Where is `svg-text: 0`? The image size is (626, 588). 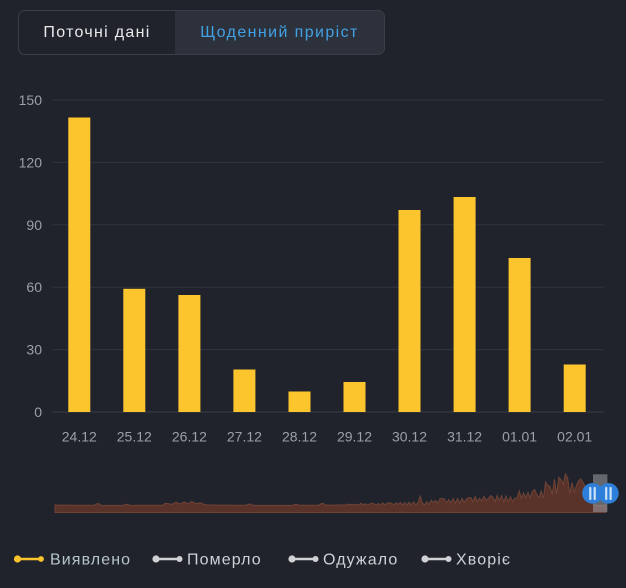
svg-text: 0 is located at coordinates (38, 412).